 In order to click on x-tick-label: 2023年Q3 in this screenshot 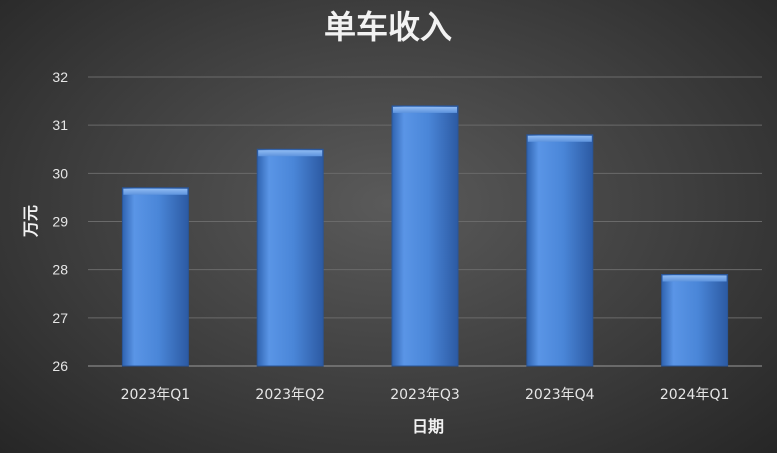, I will do `click(425, 395)`.